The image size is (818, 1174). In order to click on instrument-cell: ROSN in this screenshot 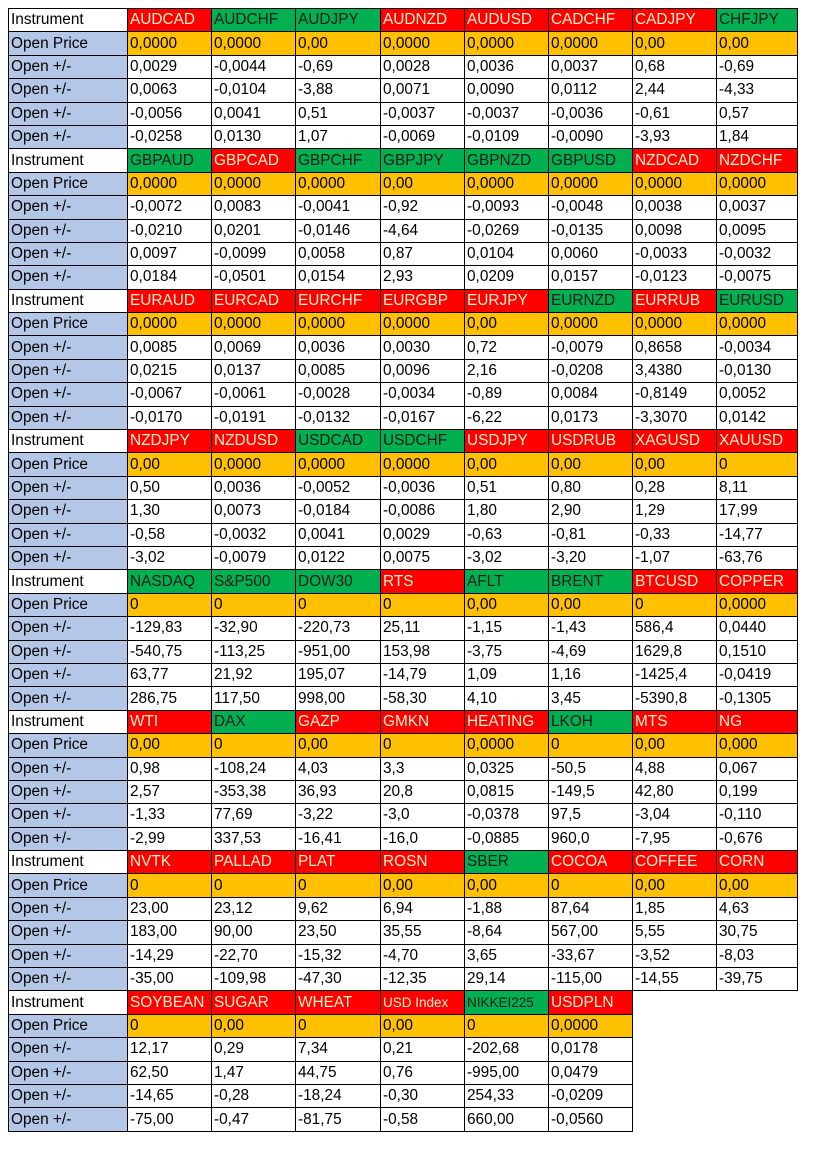, I will do `click(422, 862)`.